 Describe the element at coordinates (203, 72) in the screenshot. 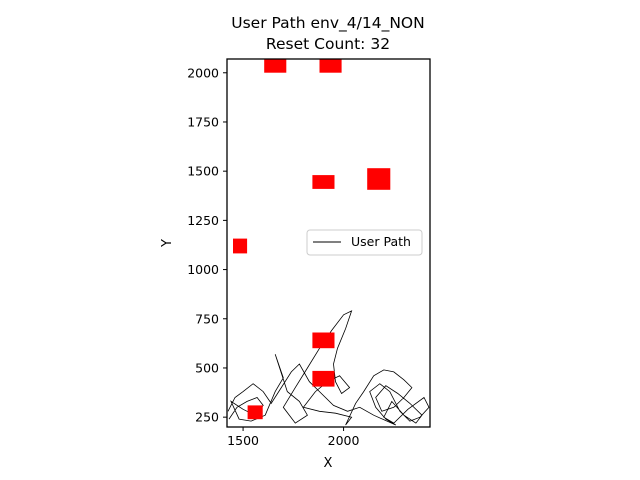

I see `y-tick-label: 2000` at that location.